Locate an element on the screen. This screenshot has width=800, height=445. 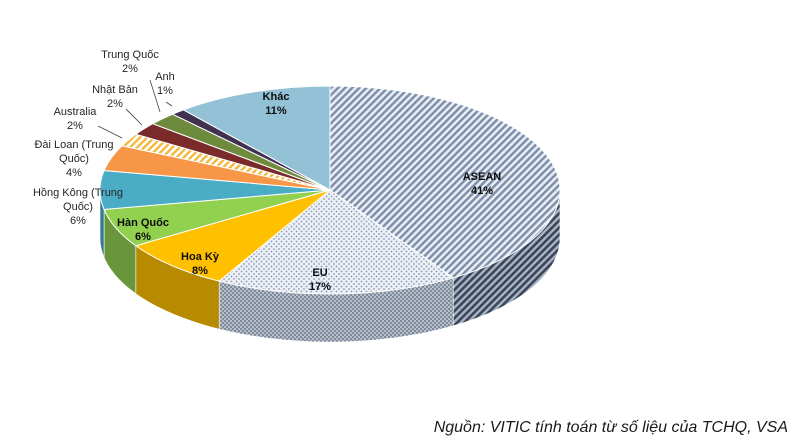
slice-label-dai-loan-trung-quoc: Đài Loan (Trung Quốc) 4% is located at coordinates (73, 159).